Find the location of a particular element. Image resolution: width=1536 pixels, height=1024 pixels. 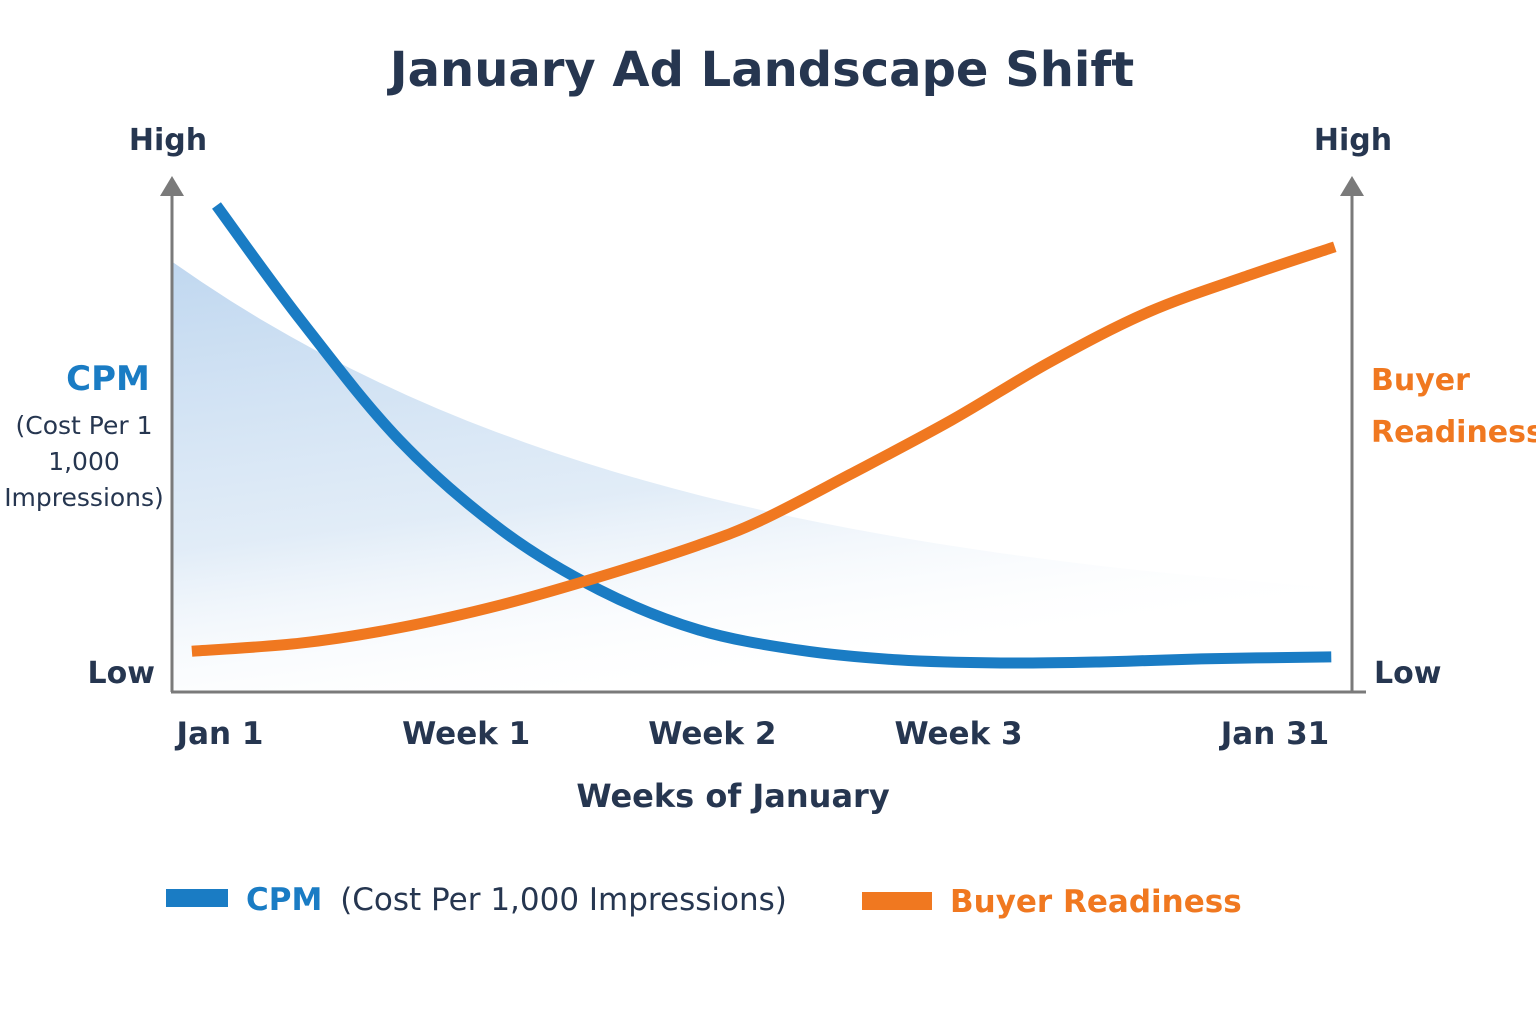

chart-title: January Ad Landscape Shift is located at coordinates (760, 70).